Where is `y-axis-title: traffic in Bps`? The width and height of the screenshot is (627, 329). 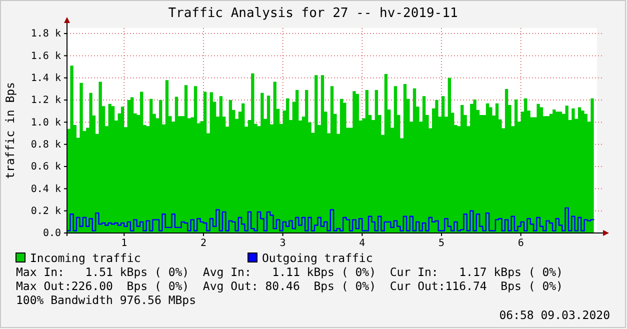
y-axis-title: traffic in Bps is located at coordinates (10, 130).